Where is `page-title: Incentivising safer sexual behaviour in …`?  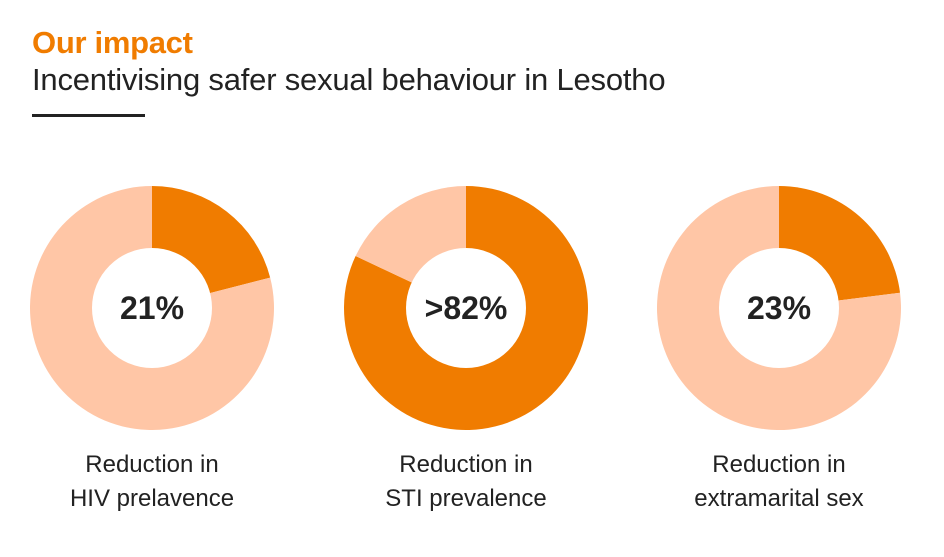
page-title: Incentivising safer sexual behaviour in … is located at coordinates (349, 79).